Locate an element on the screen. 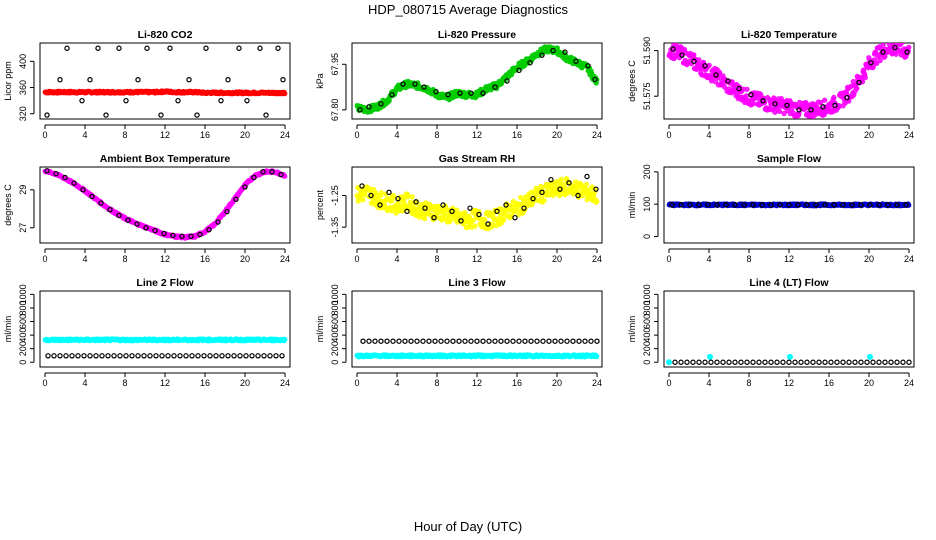 This screenshot has height=540, width=936. panel-title: Sample Flow is located at coordinates (789, 159).